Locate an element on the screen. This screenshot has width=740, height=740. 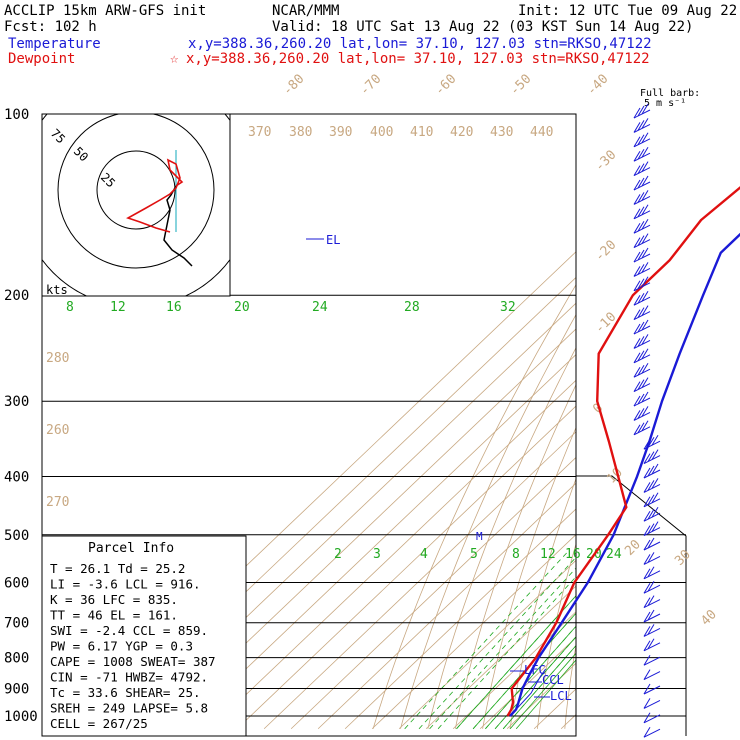
pressure-tick-label: 700 is located at coordinates (16, 624).